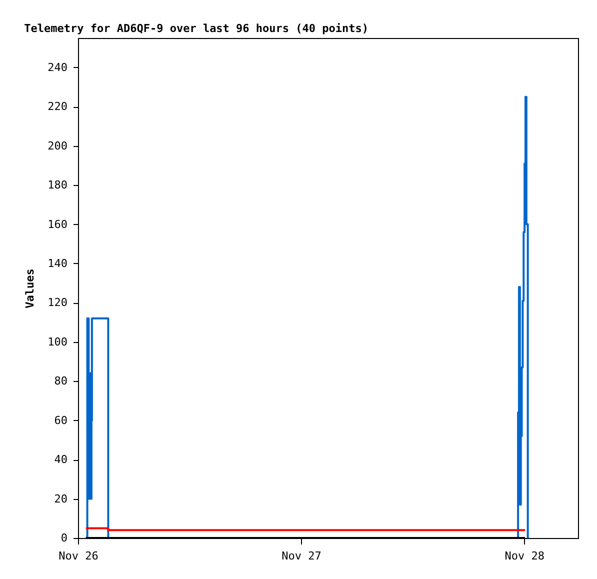 The height and width of the screenshot is (579, 597). I want to click on y-tick-label: 160, so click(58, 224).